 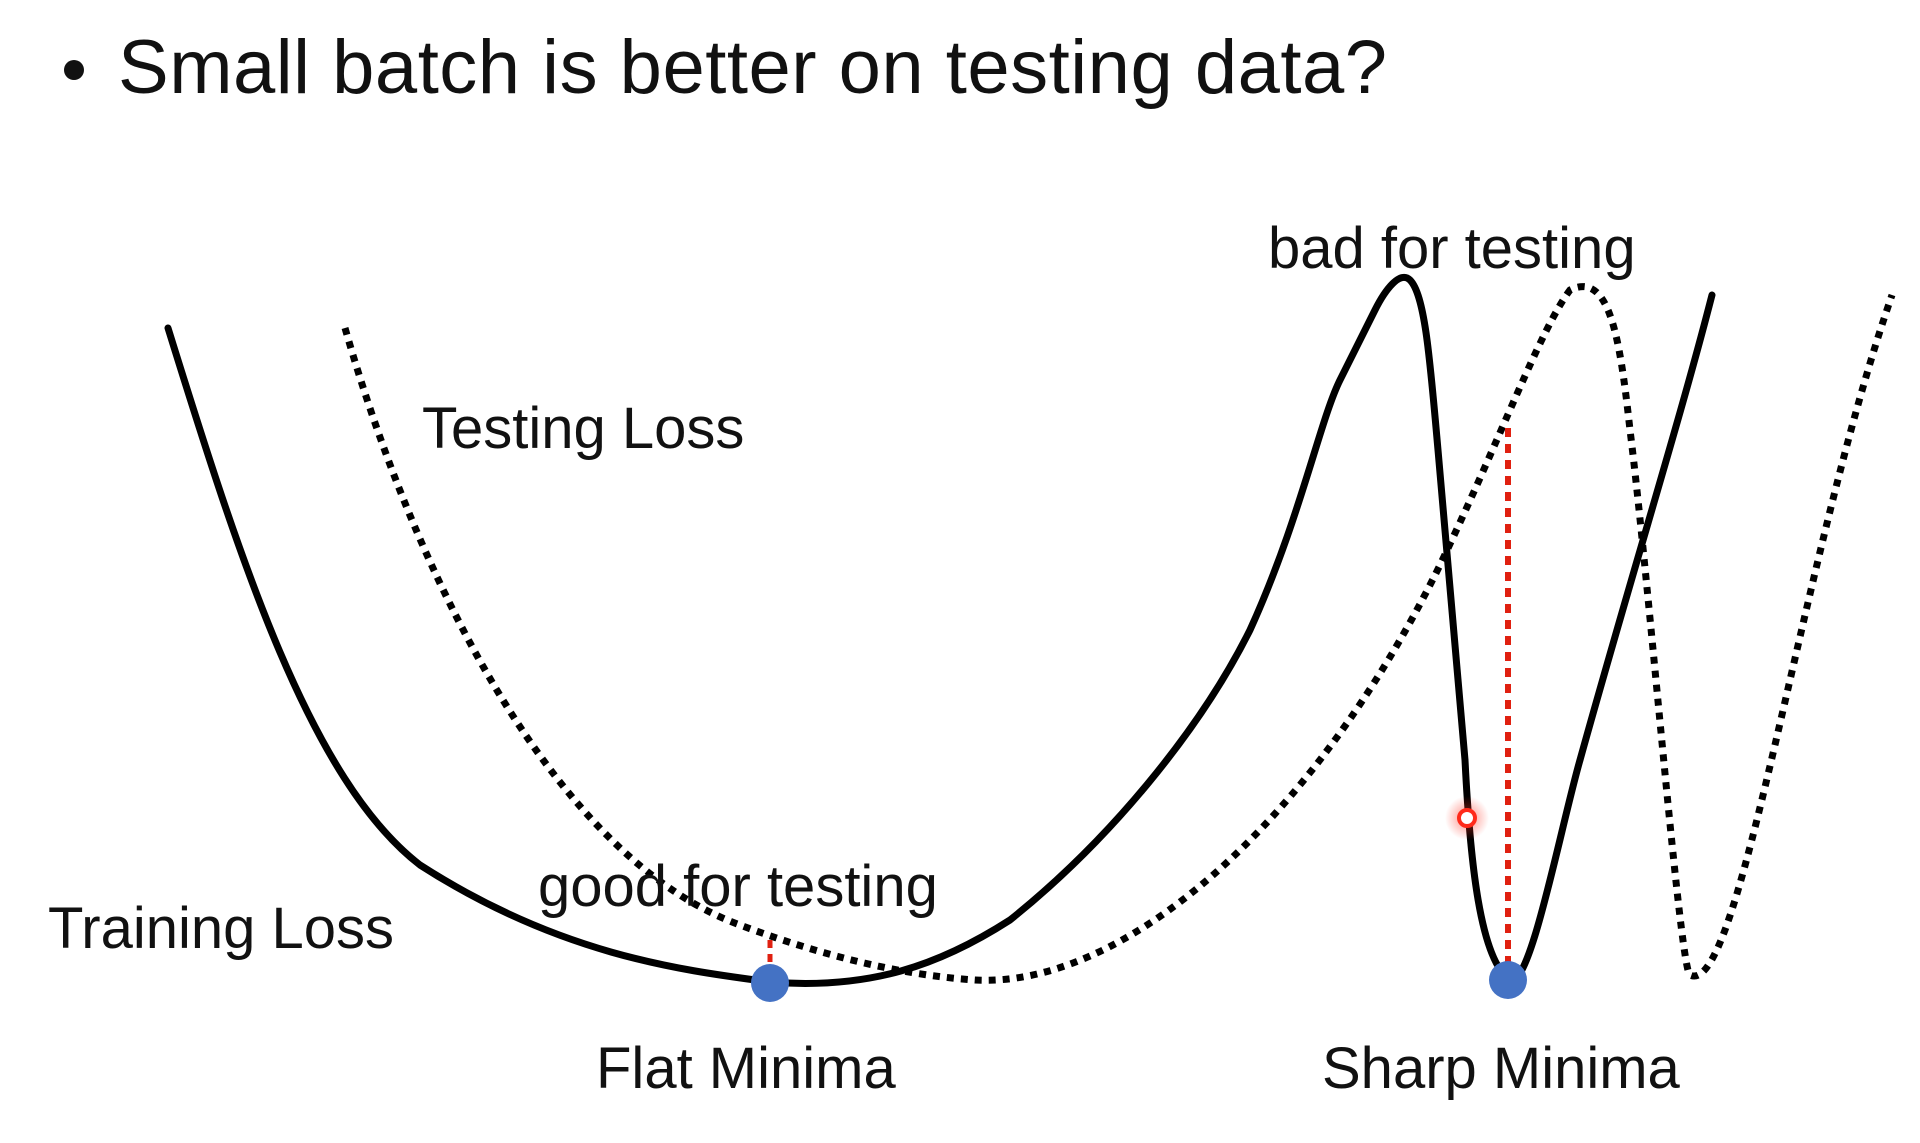 What do you see at coordinates (221, 928) in the screenshot?
I see `training-loss-label: Training Loss` at bounding box center [221, 928].